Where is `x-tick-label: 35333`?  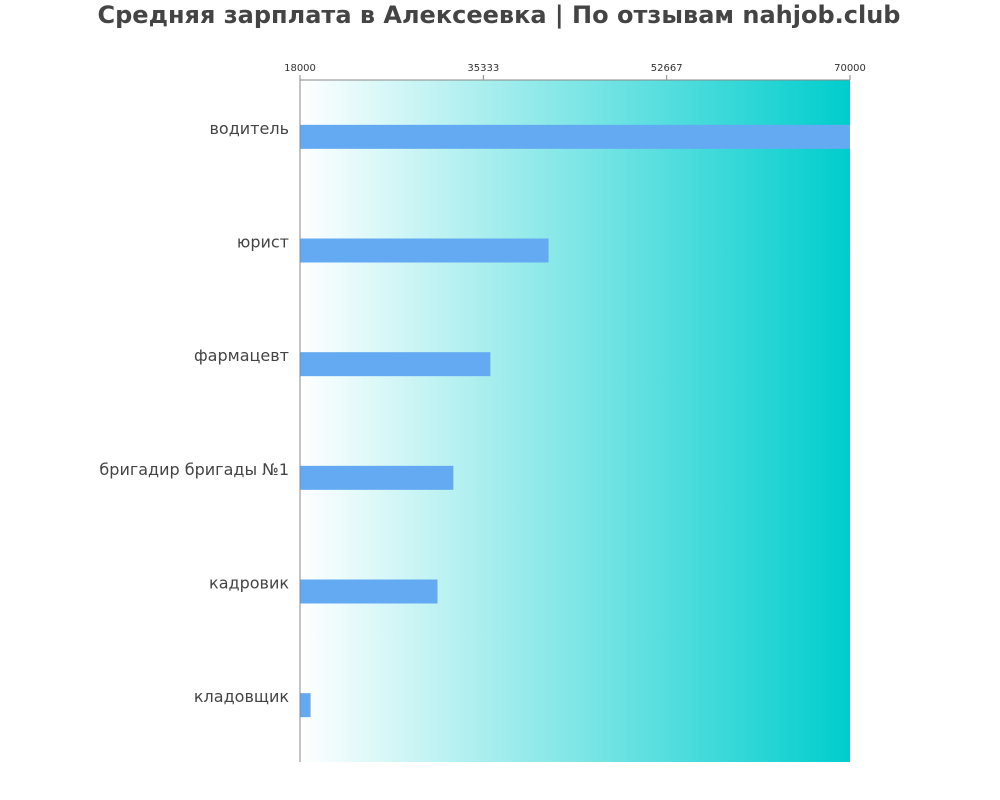 x-tick-label: 35333 is located at coordinates (483, 68).